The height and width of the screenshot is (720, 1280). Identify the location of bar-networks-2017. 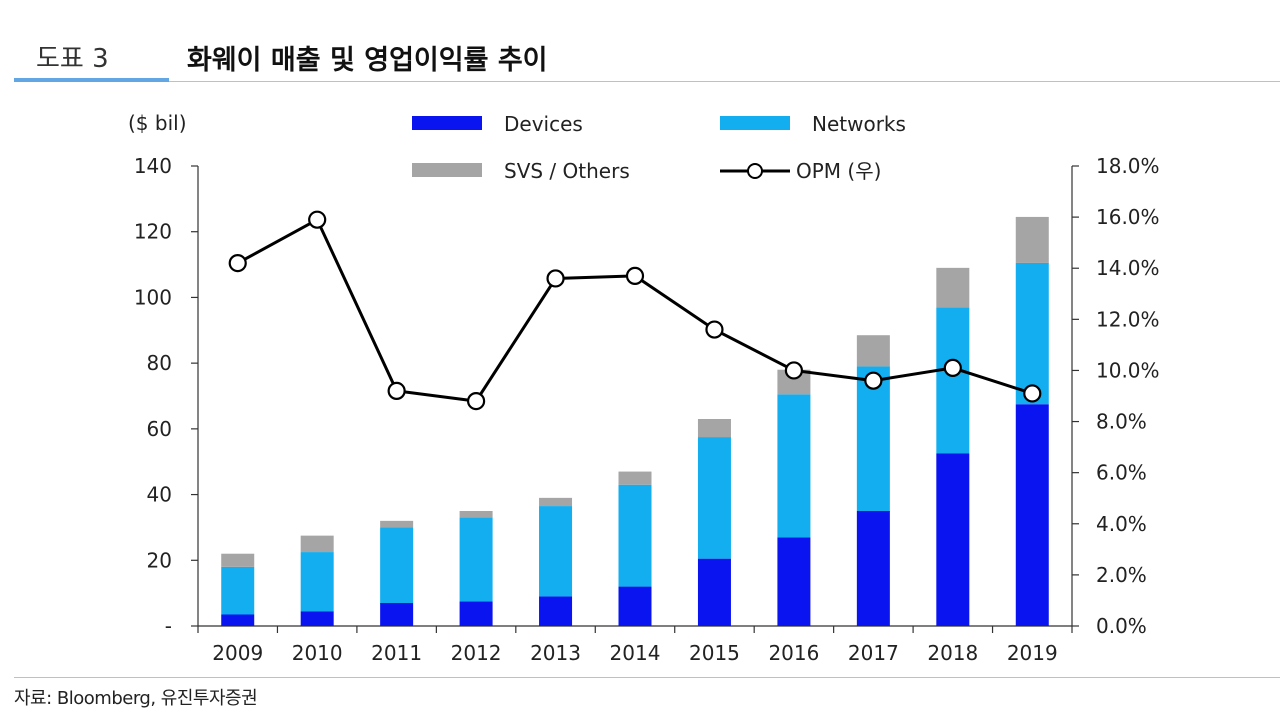
(873, 438).